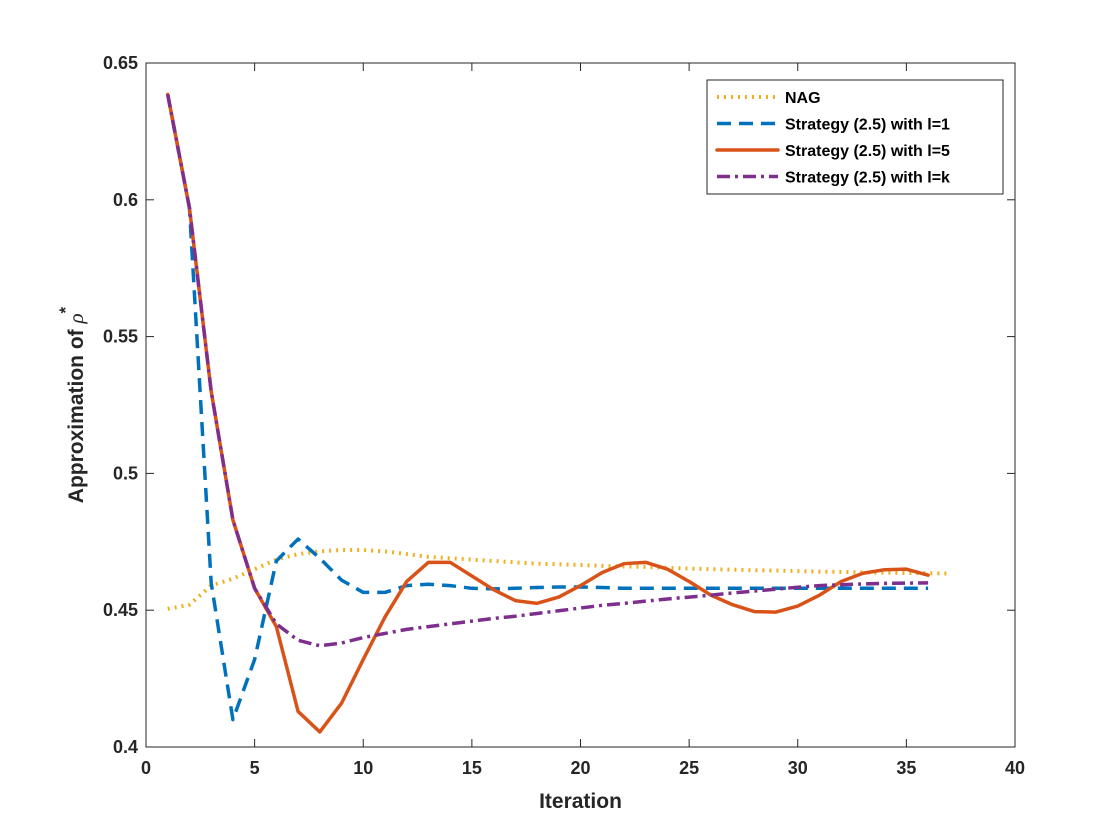 This screenshot has width=1120, height=840. What do you see at coordinates (580, 801) in the screenshot?
I see `x-axis-label: Iteration` at bounding box center [580, 801].